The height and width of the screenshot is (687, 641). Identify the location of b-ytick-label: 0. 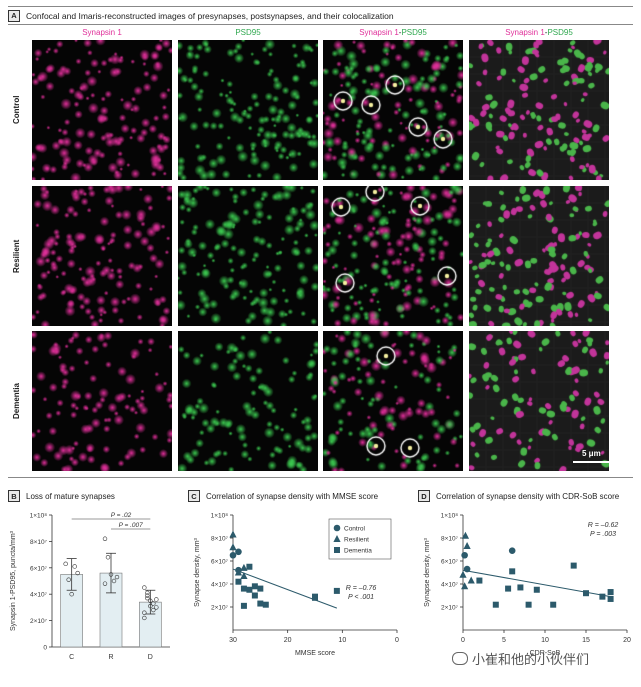
(45, 648).